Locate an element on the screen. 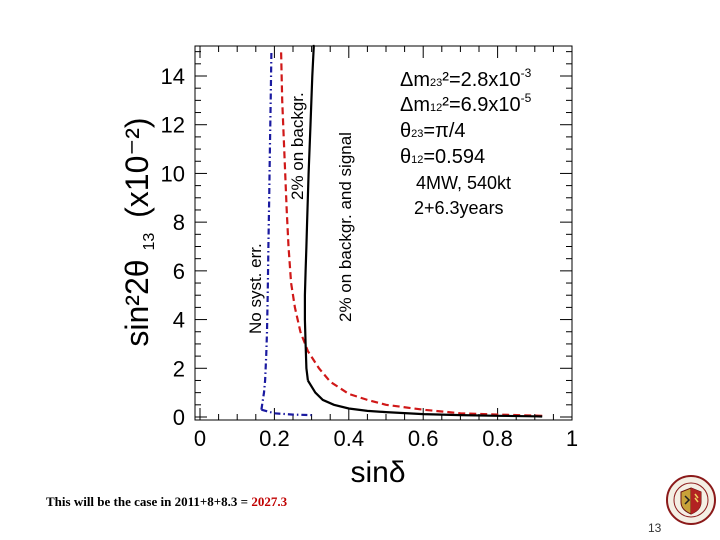 This screenshot has height=540, width=720. setup-years: 2+6.3years is located at coordinates (459, 208).